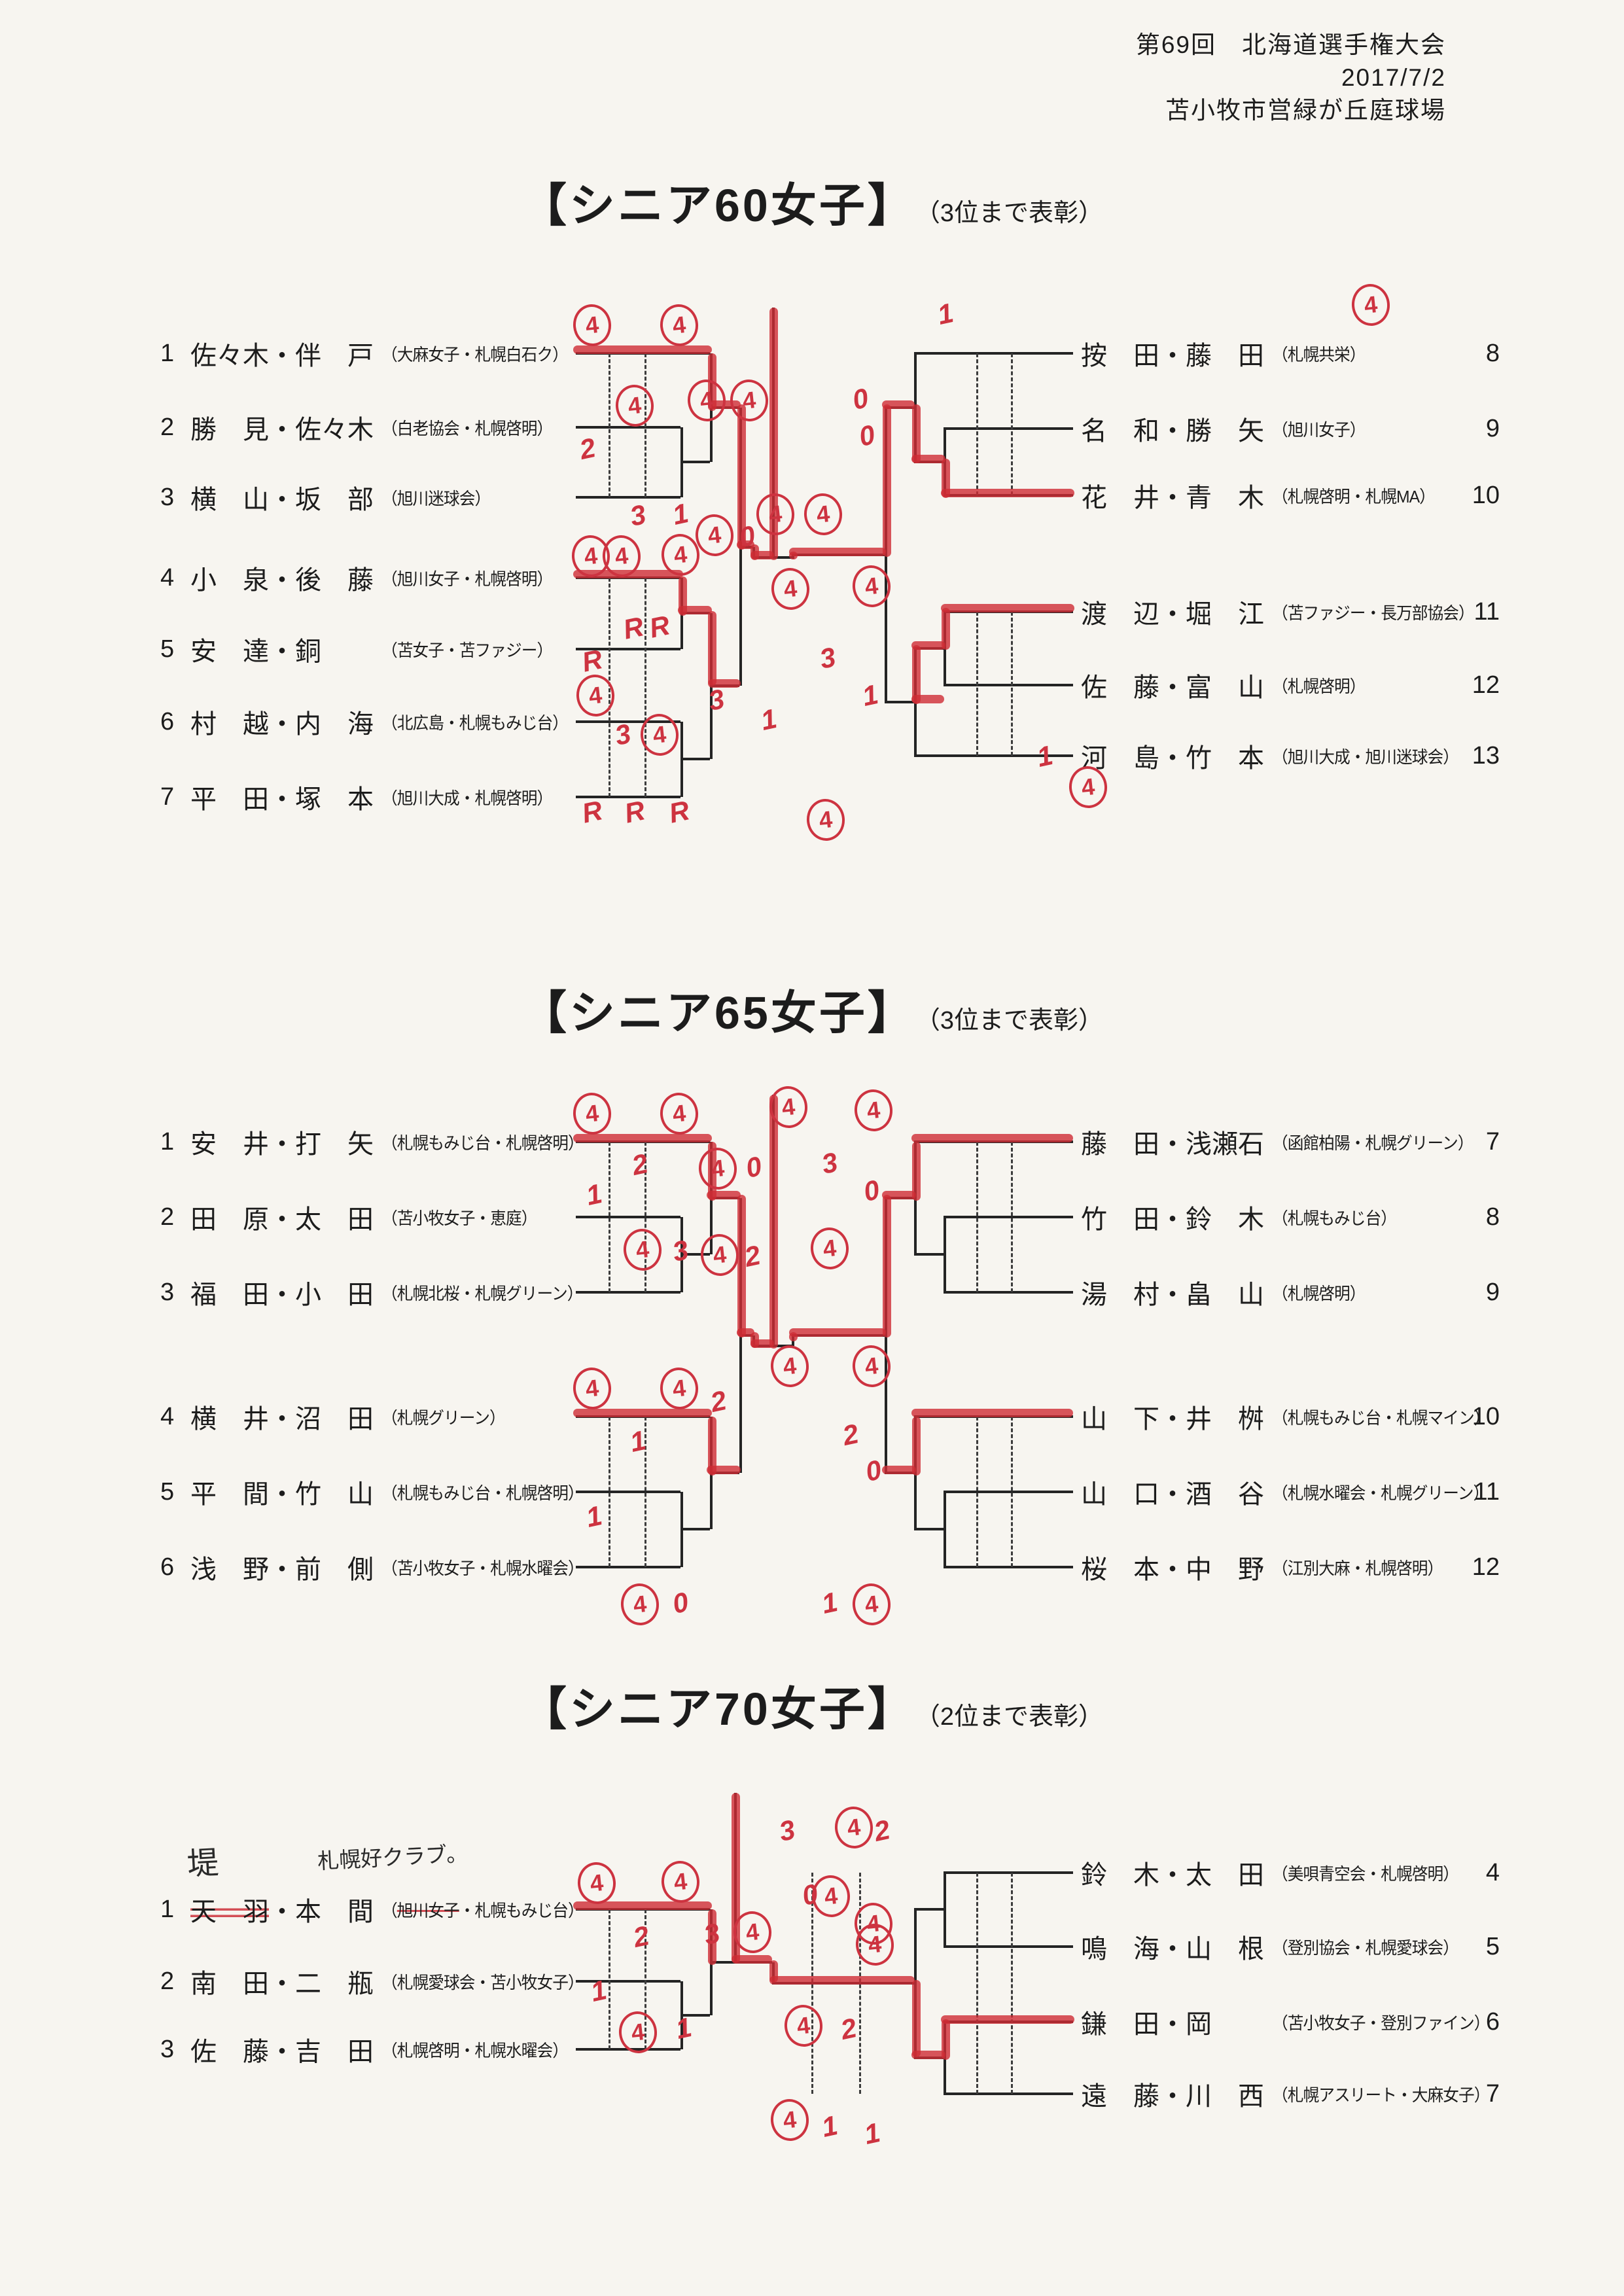  Describe the element at coordinates (1015, 1717) in the screenshot. I see `section-title-note: （2位まで表彰）` at that location.